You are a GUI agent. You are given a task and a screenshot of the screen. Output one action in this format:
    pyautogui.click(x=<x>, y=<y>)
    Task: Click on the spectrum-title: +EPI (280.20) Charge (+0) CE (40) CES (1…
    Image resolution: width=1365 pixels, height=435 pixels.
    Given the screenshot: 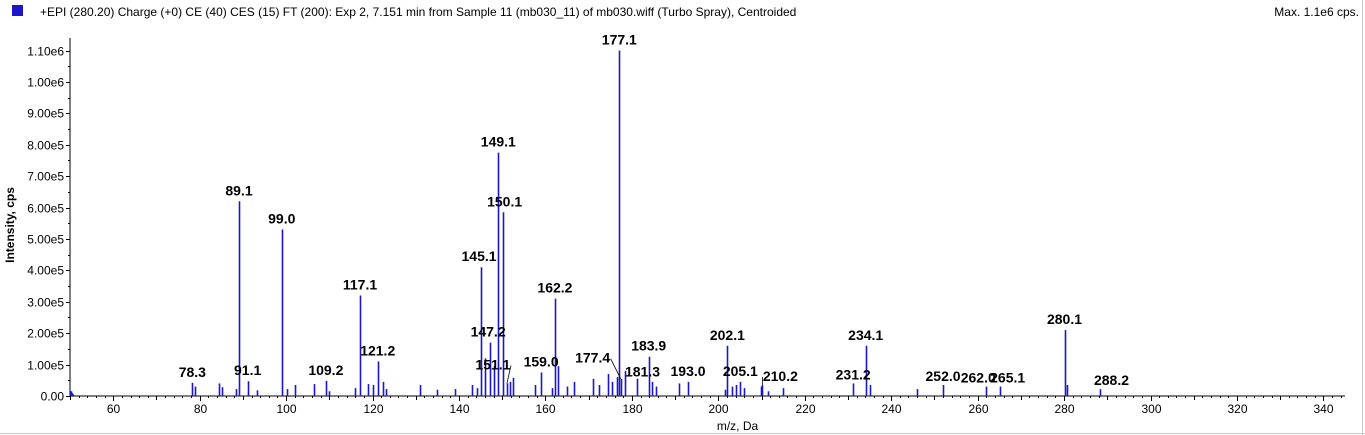 What is the action you would take?
    pyautogui.click(x=418, y=12)
    